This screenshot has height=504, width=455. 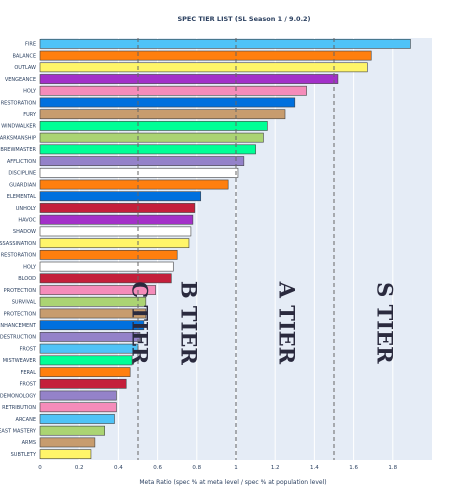 I want to click on tier-label: A TIER, so click(x=287, y=323).